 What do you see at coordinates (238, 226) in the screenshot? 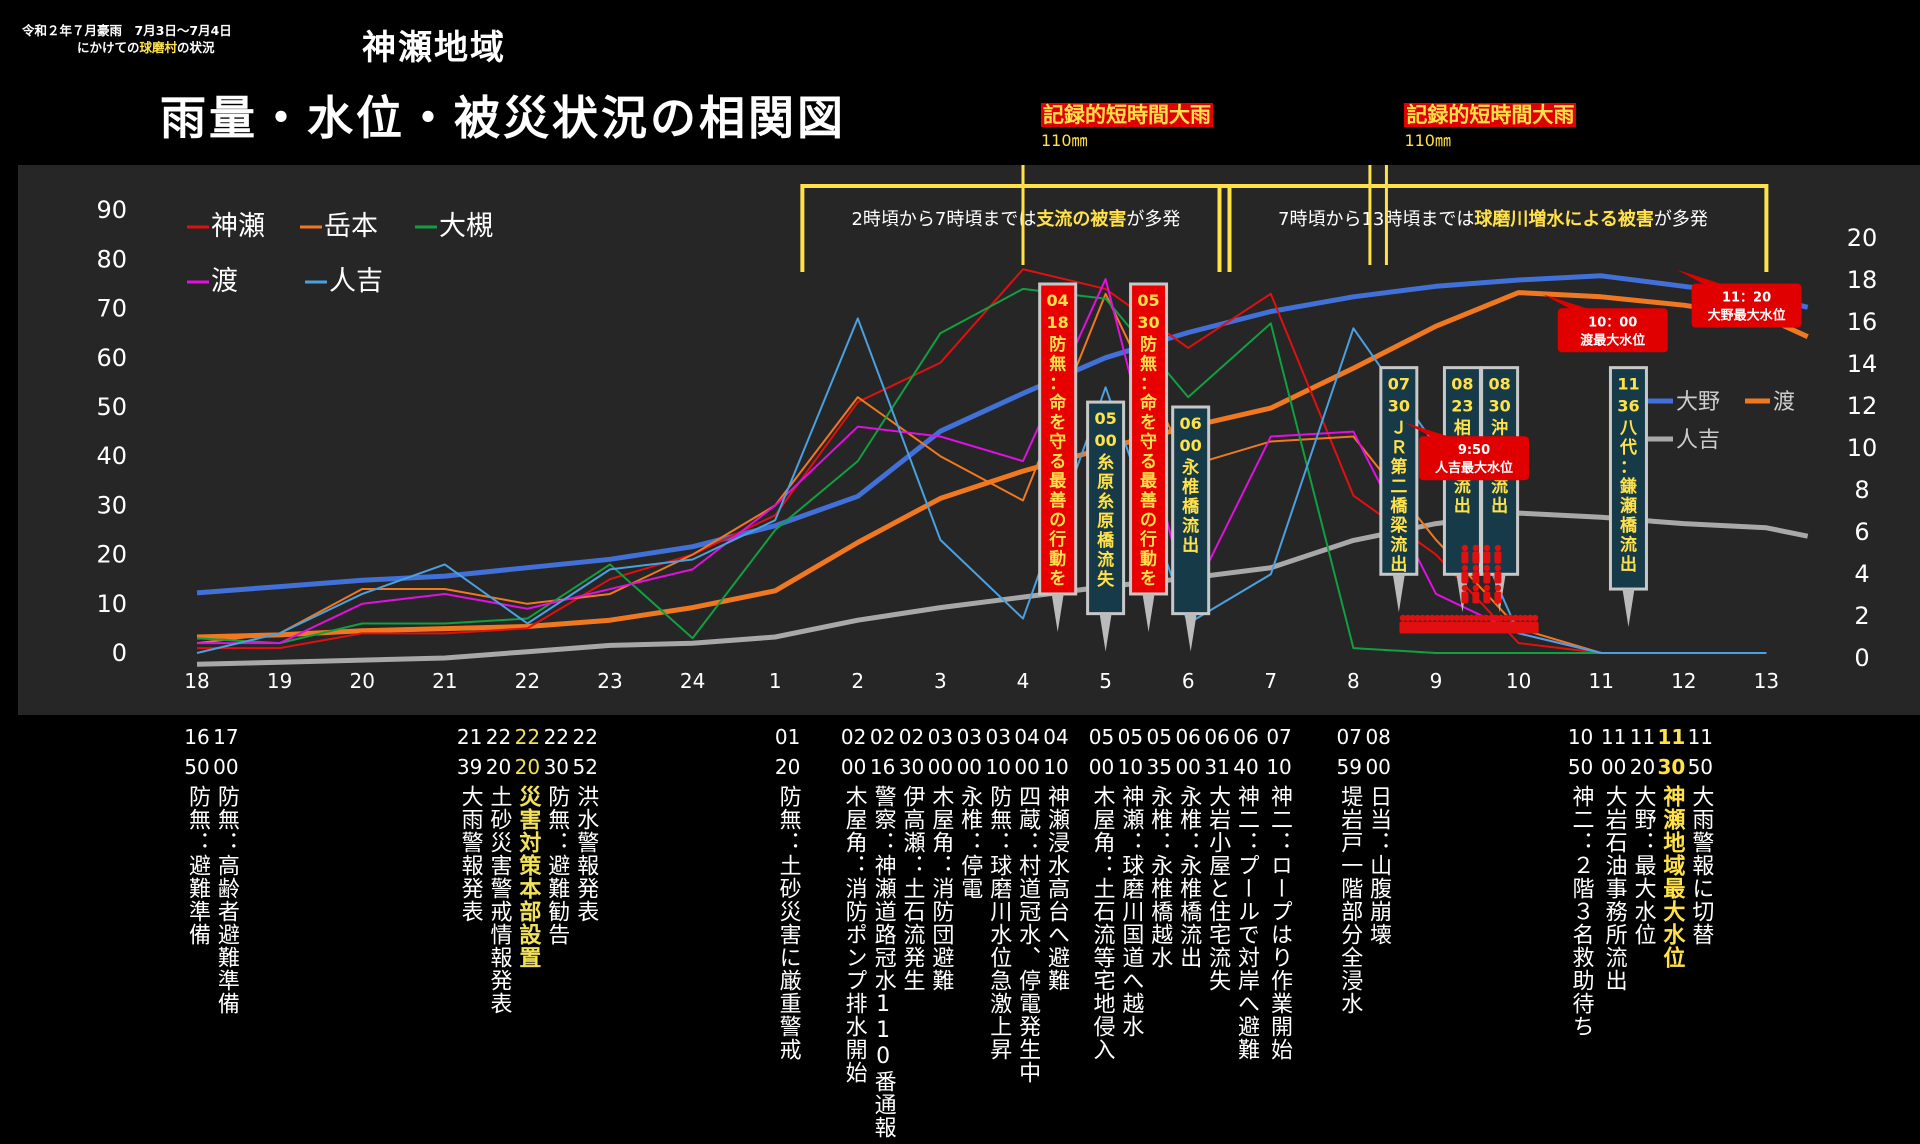
I see `legend-rain-label: 神瀬` at bounding box center [238, 226].